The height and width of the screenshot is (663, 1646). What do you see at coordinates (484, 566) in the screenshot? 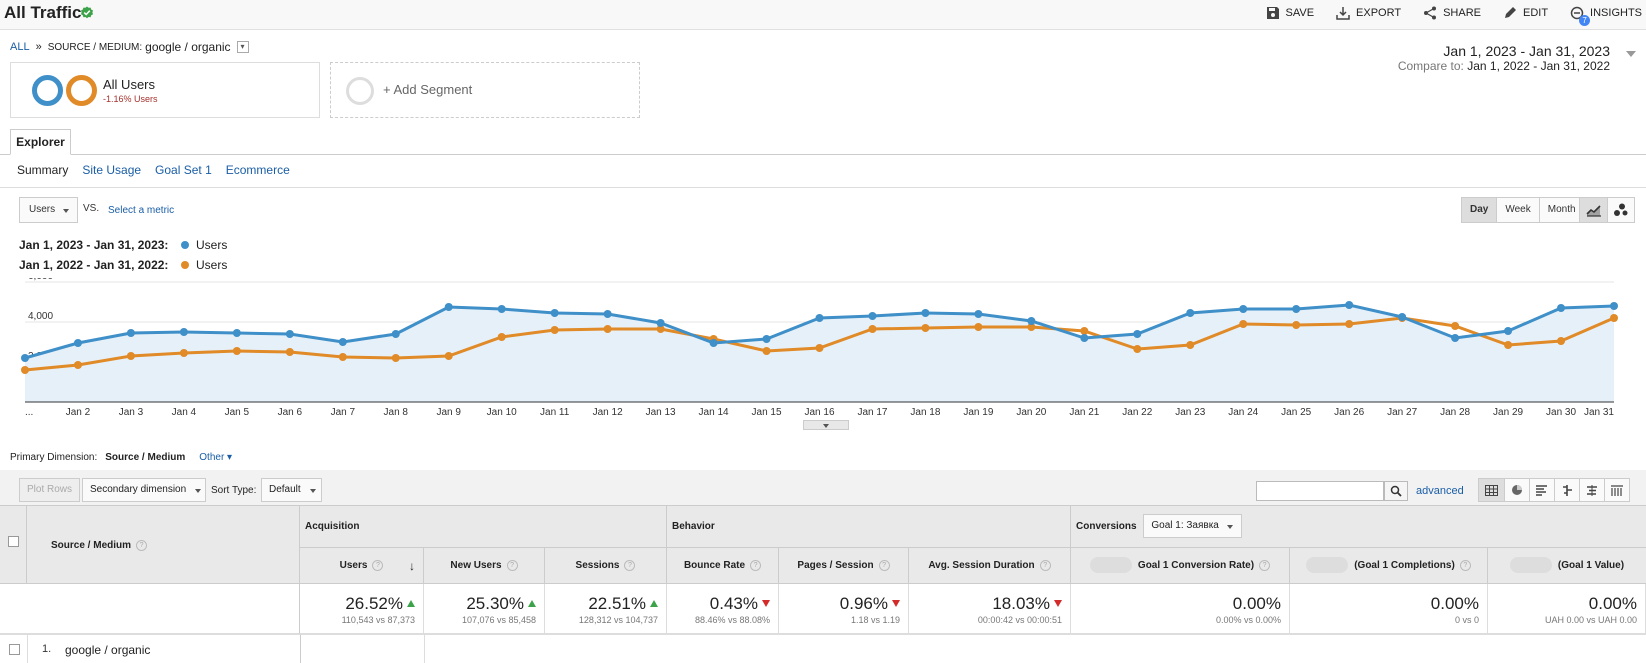
I see `column-new-users: New Users?` at bounding box center [484, 566].